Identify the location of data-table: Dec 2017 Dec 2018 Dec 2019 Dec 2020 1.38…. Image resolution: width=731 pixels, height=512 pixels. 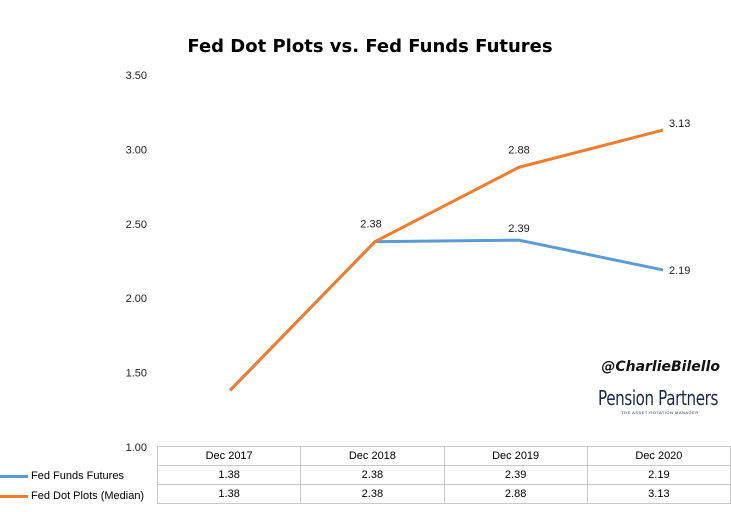
(443, 475).